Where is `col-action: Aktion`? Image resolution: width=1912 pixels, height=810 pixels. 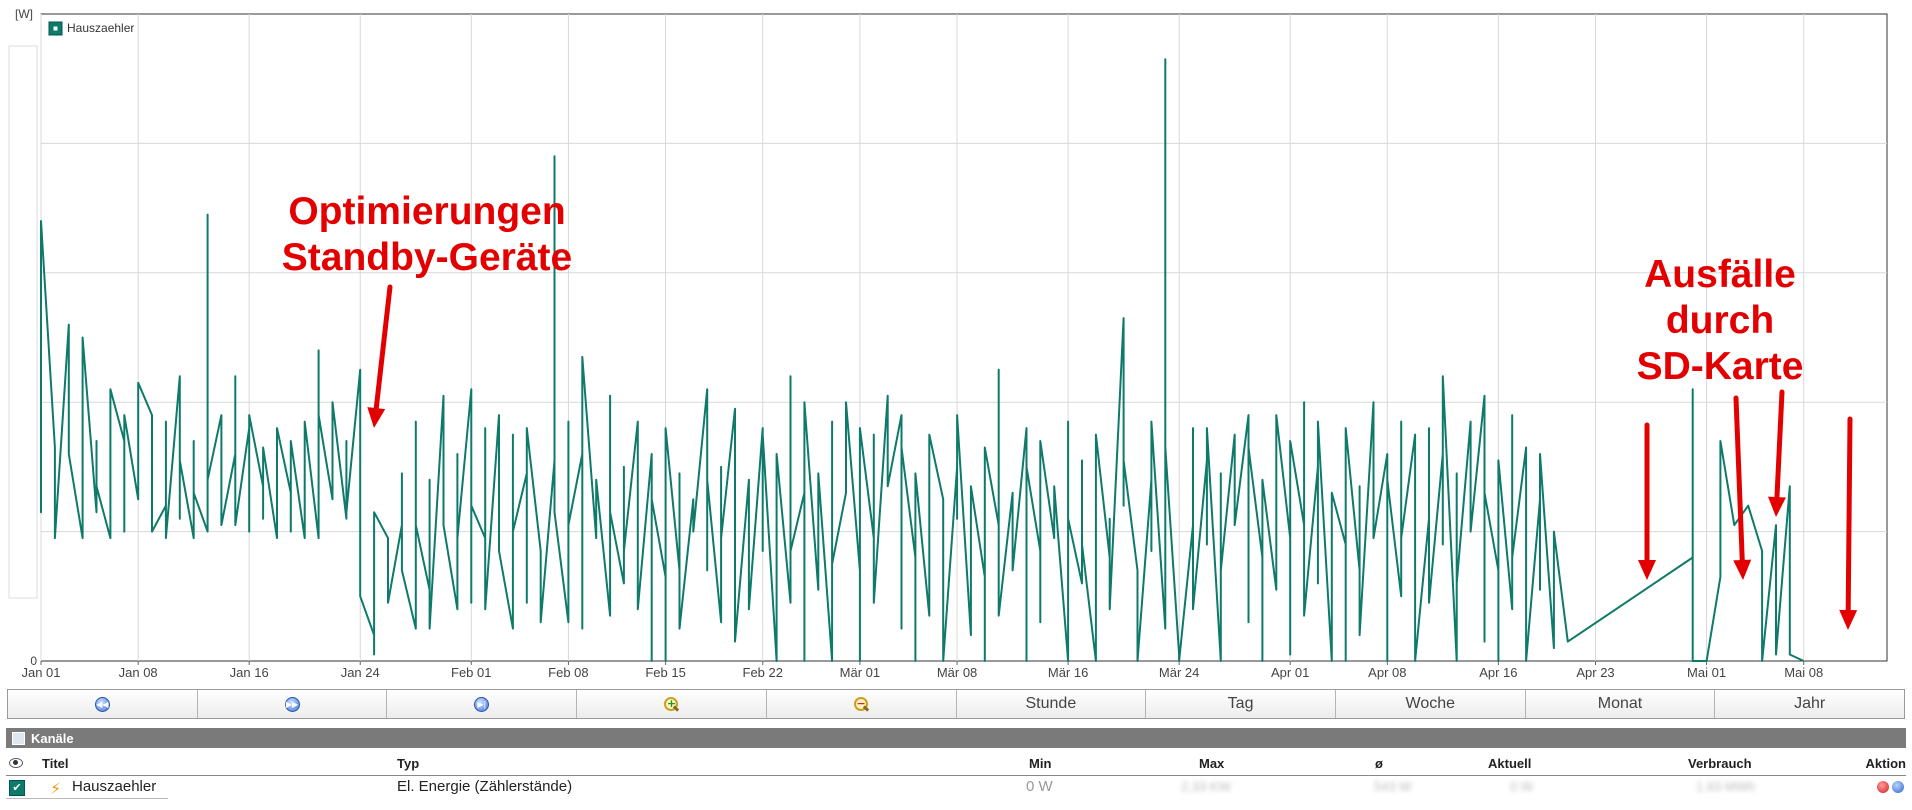
col-action: Aktion is located at coordinates (1885, 763).